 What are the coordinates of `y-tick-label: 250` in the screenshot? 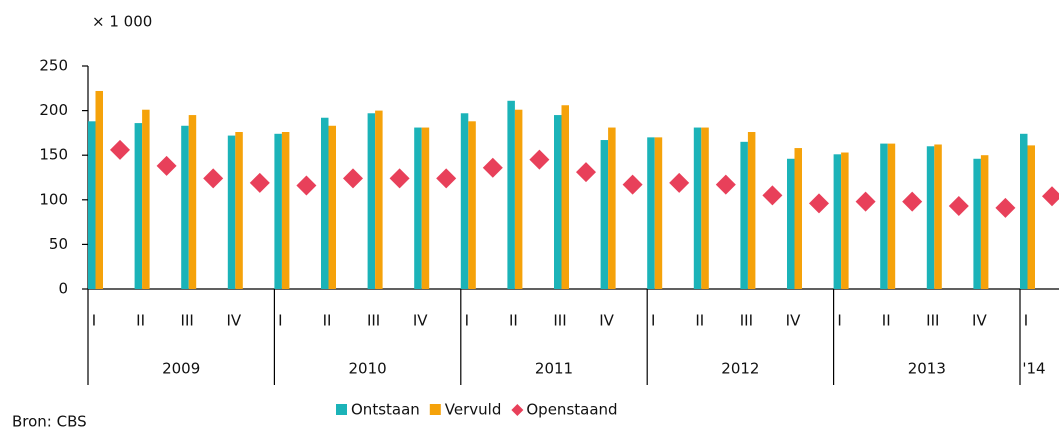 It's located at (53, 66).